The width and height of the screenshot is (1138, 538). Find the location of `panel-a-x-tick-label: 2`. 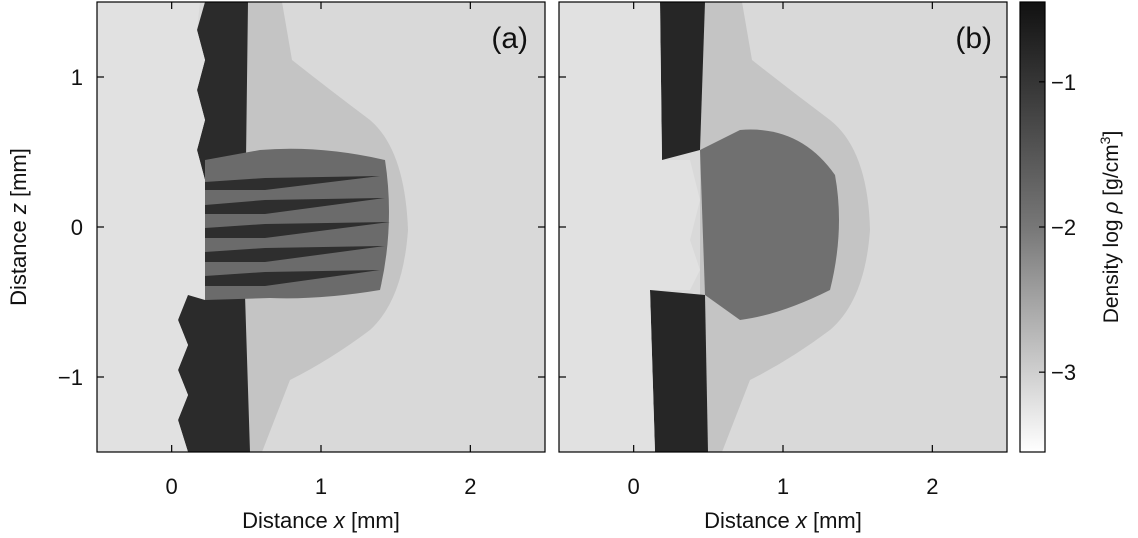

panel-a-x-tick-label: 2 is located at coordinates (470, 486).